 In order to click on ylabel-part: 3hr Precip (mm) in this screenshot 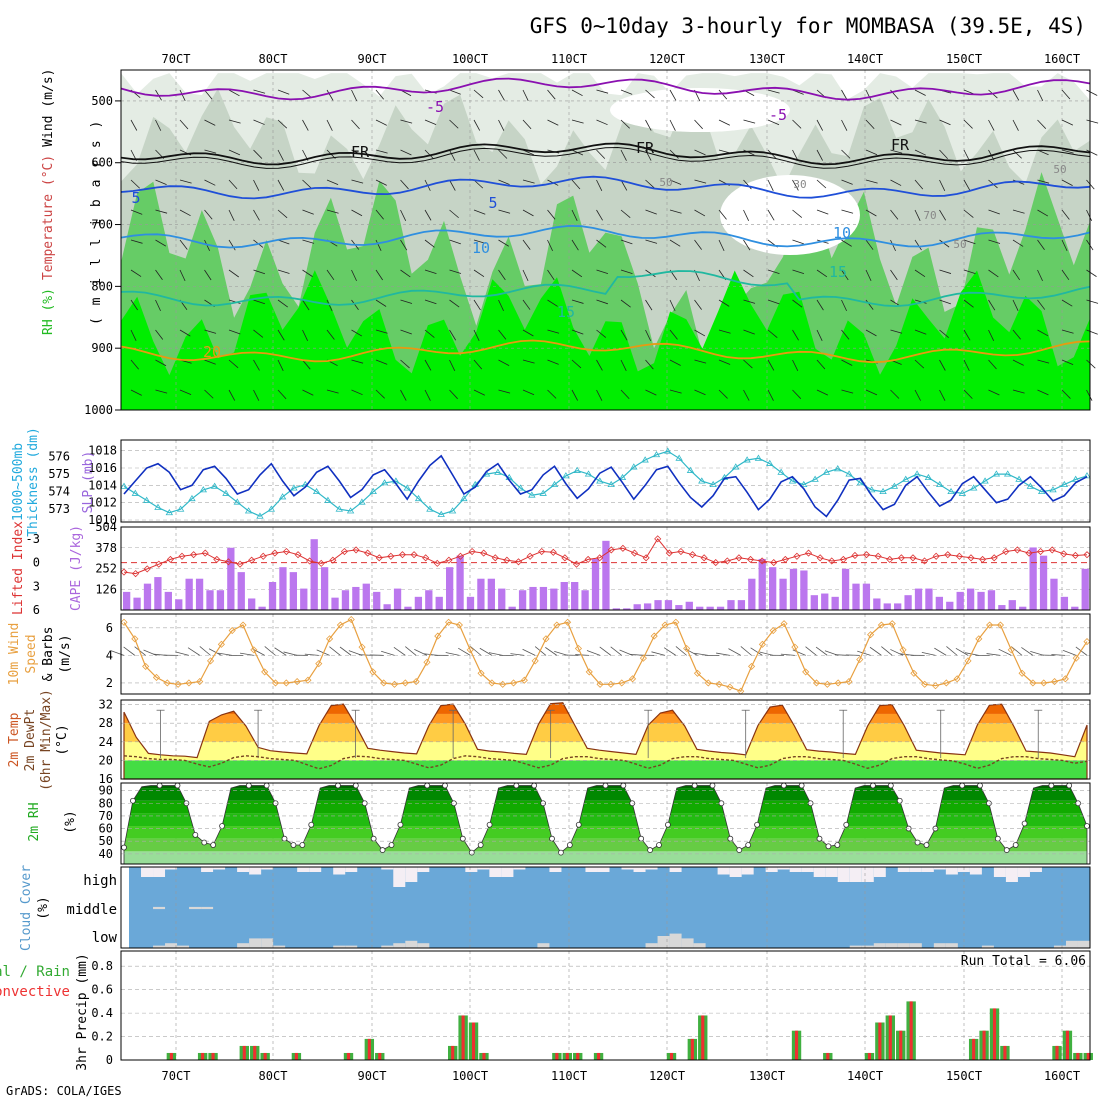, I will do `click(82, 1011)`.